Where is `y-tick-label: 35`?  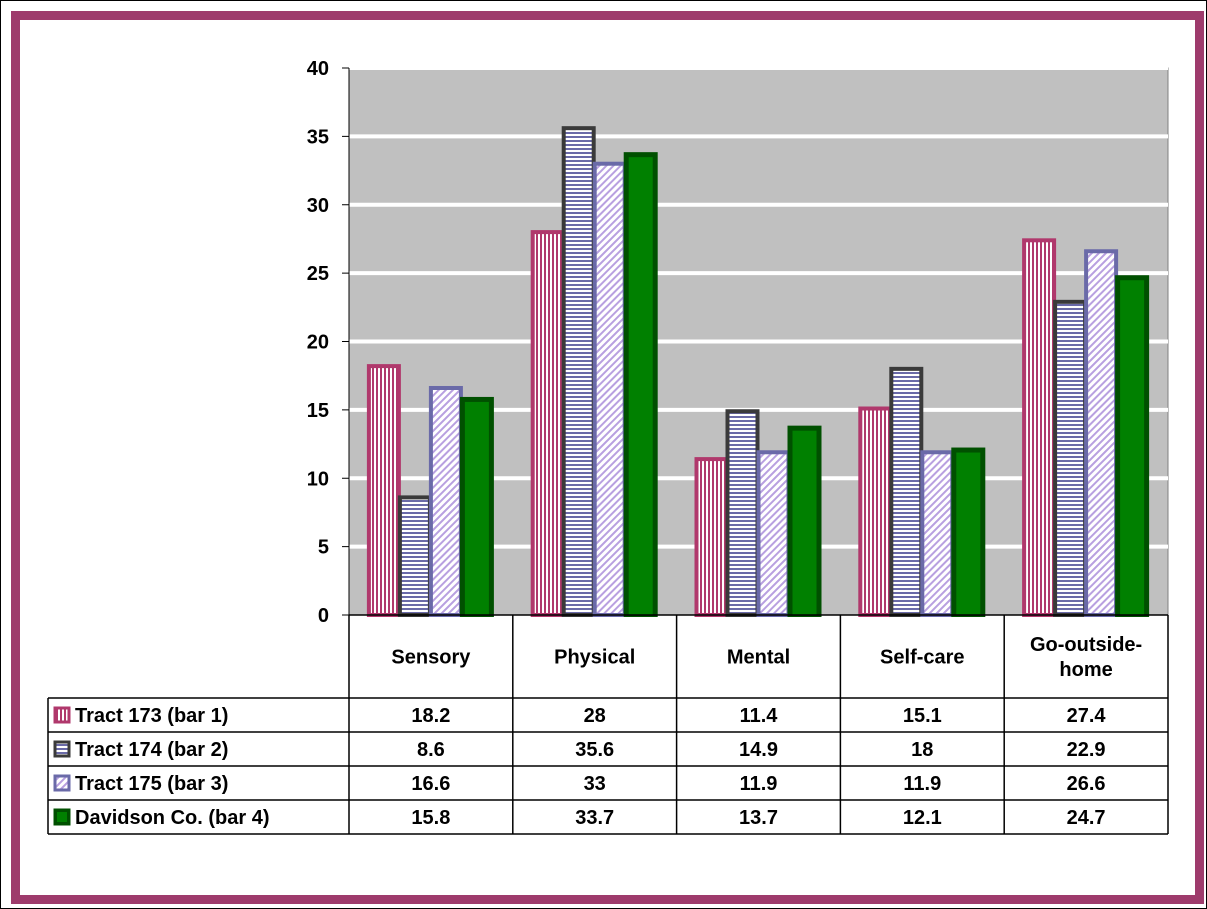
y-tick-label: 35 is located at coordinates (318, 137).